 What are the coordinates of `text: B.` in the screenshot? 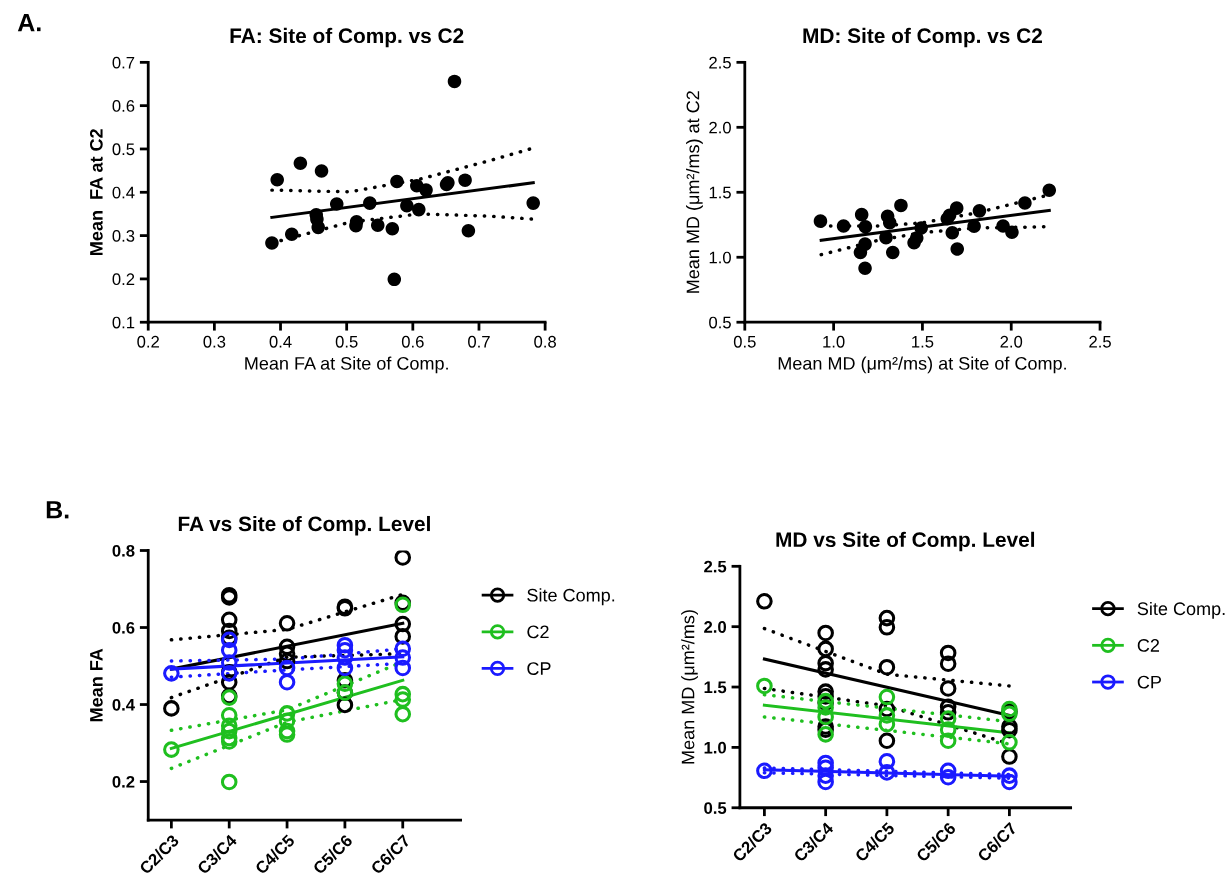 It's located at (57, 510).